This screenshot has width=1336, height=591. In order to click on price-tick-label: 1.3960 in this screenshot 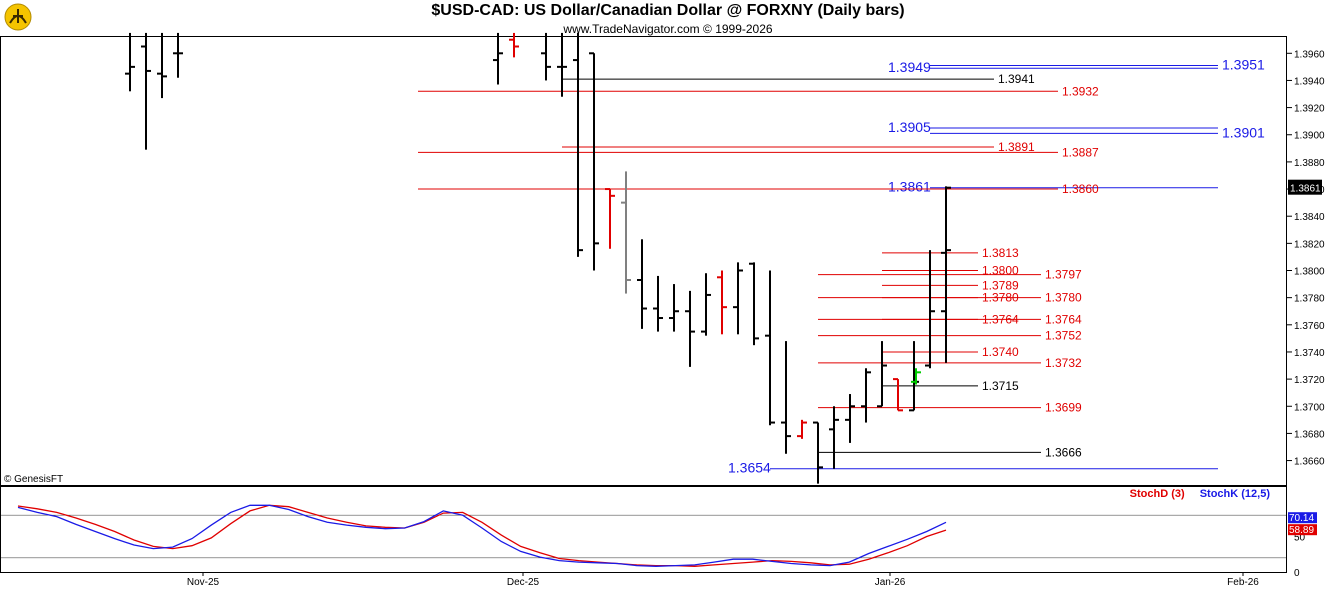, I will do `click(1309, 54)`.